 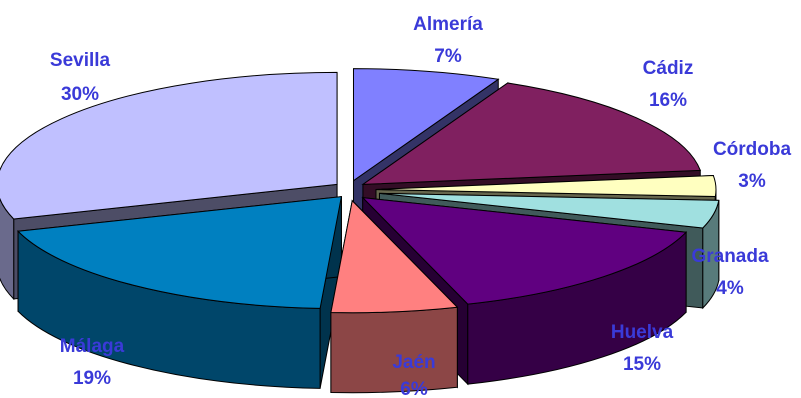 I want to click on label-huelva: Huelva, so click(x=642, y=332).